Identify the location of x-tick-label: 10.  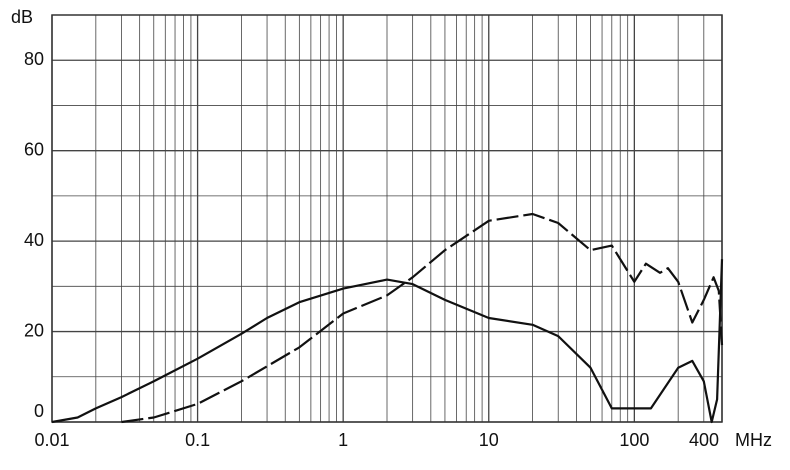
(489, 440).